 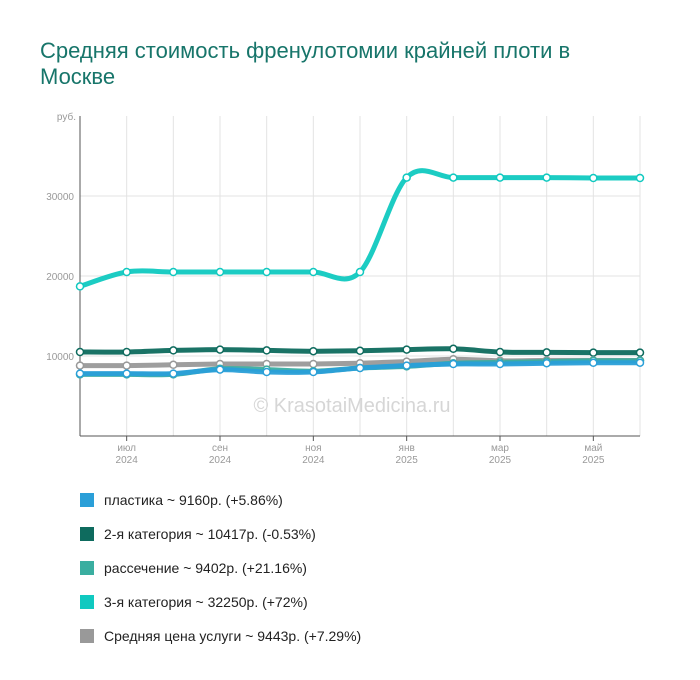 What do you see at coordinates (205, 568) in the screenshot?
I see `legend-label: рассечение ~ 9402р. (+21.16%)` at bounding box center [205, 568].